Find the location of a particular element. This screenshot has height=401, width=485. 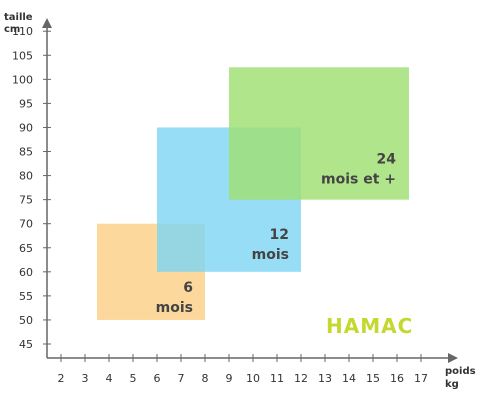

y-axis-arrow-icon is located at coordinates (47, 23).